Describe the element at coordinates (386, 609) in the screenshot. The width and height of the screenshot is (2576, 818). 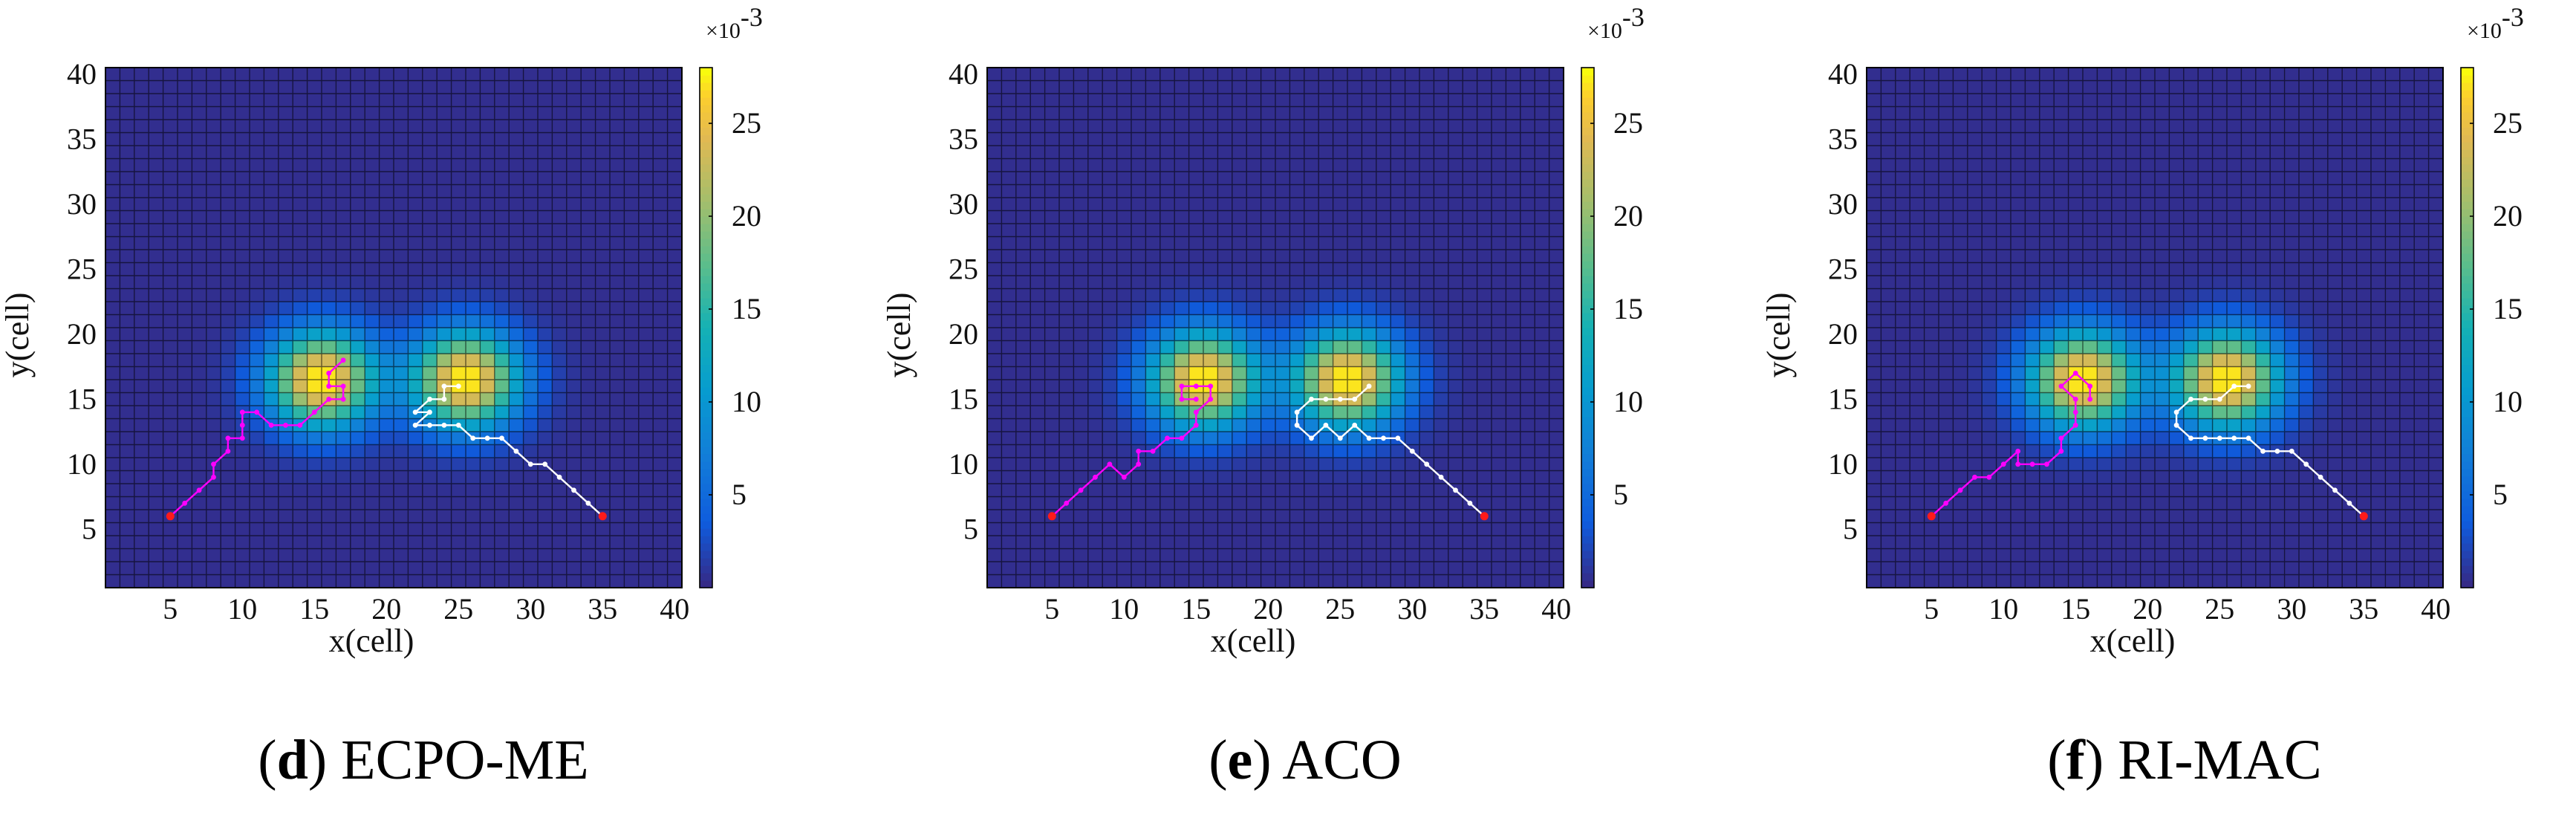
I see `x-tick-label: 20` at that location.